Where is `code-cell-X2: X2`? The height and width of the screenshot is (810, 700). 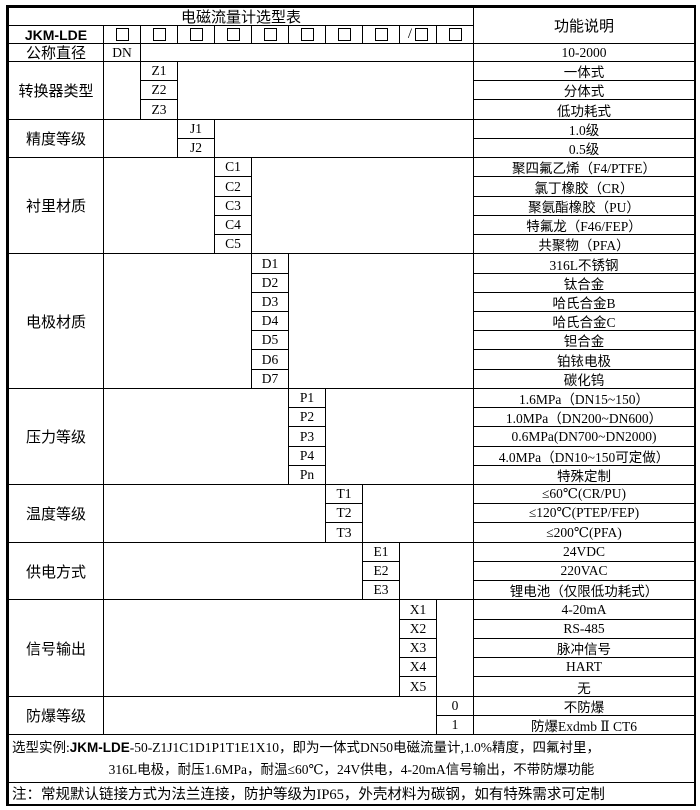 code-cell-X2: X2 is located at coordinates (418, 629).